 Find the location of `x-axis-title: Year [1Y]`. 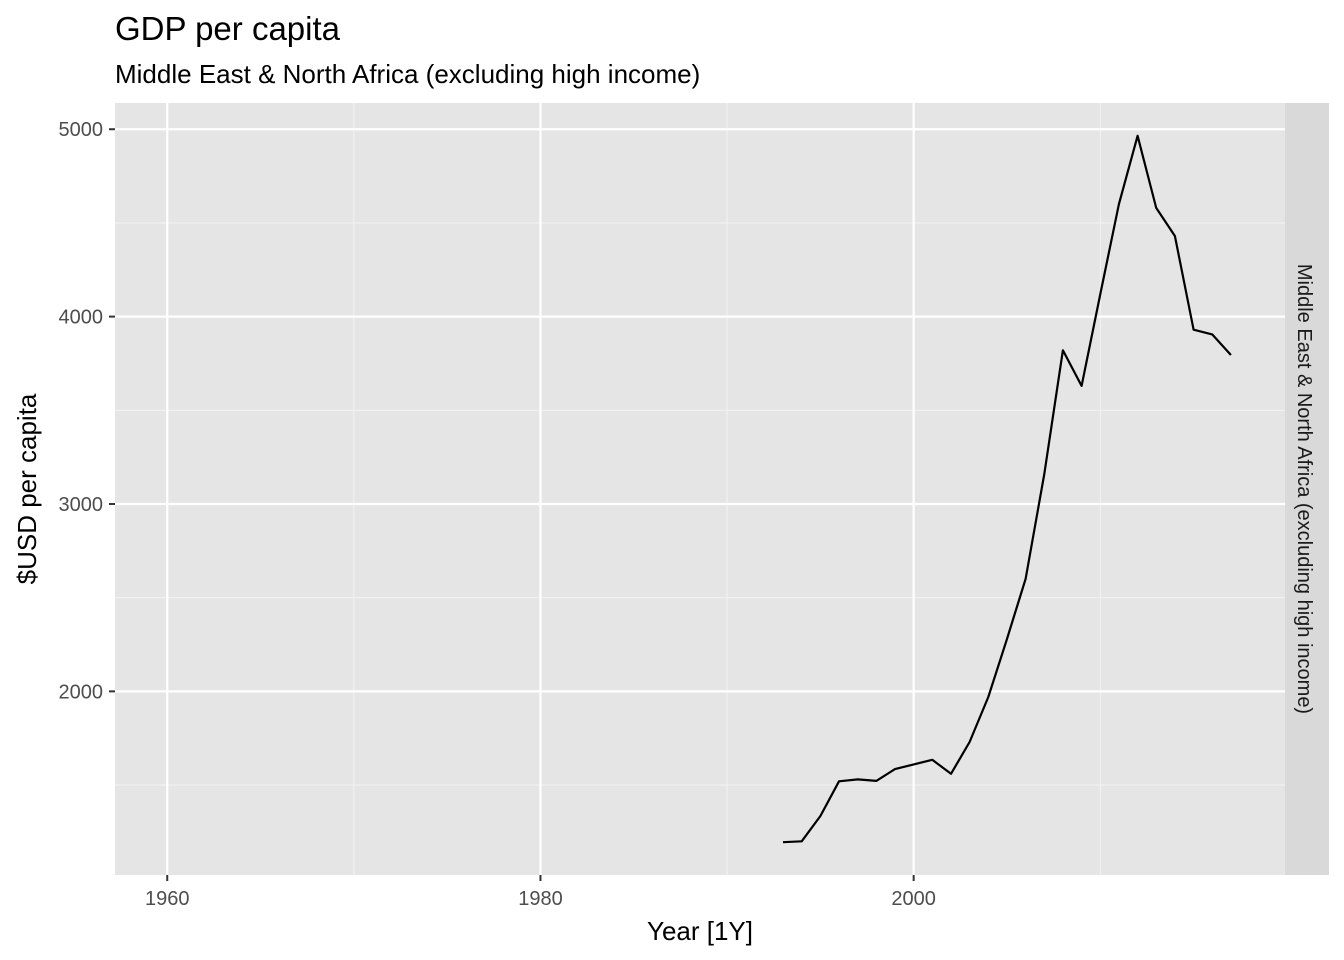

x-axis-title: Year [1Y] is located at coordinates (700, 931).